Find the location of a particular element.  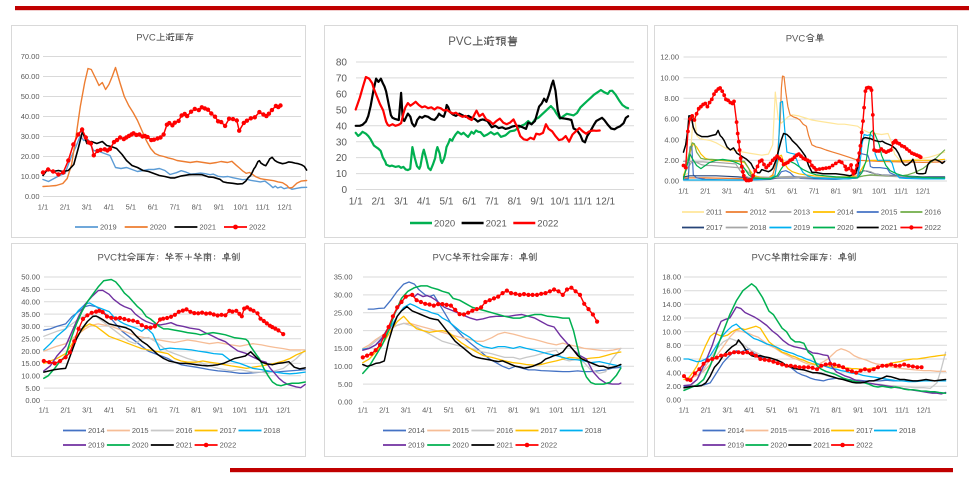

svg-text: 80 is located at coordinates (342, 63).